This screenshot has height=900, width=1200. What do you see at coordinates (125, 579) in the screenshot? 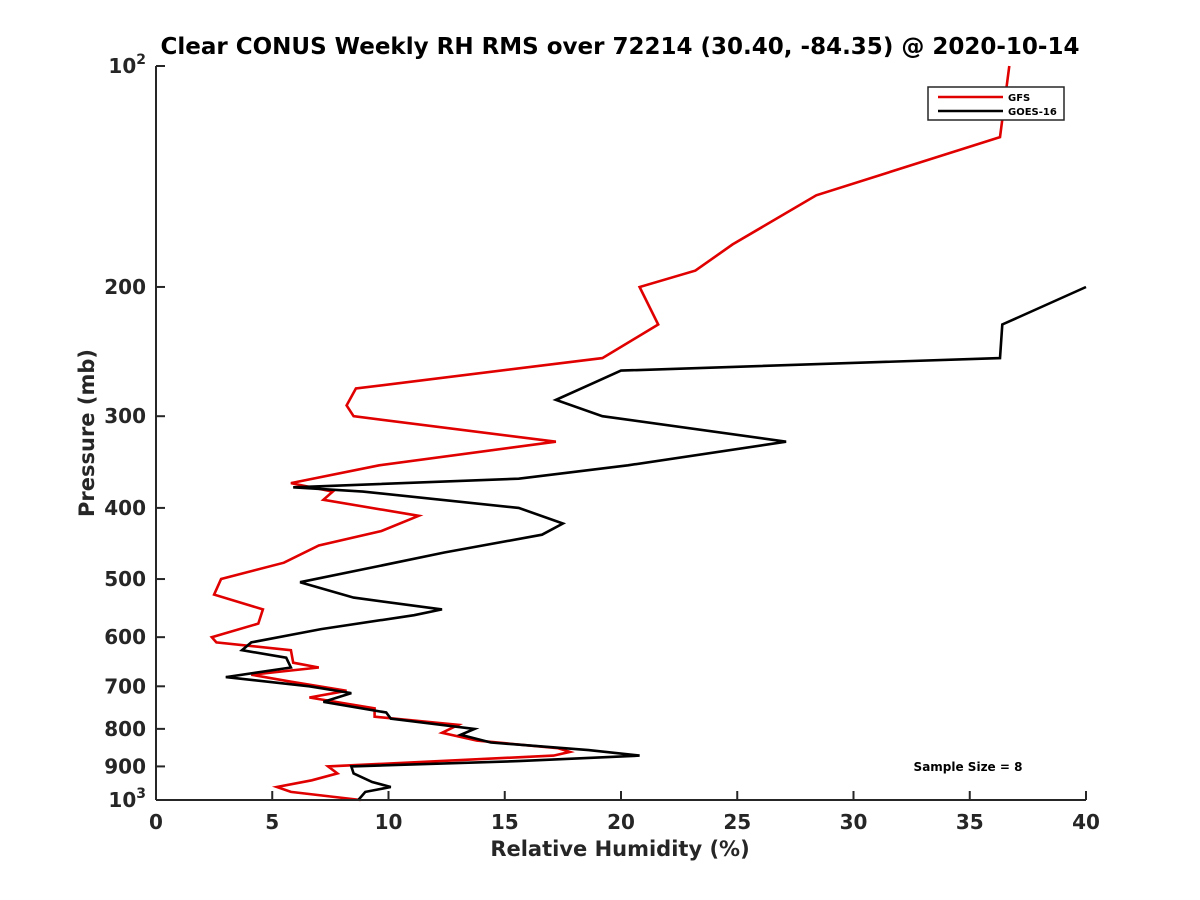
I see `y-tick-label: 500` at bounding box center [125, 579].